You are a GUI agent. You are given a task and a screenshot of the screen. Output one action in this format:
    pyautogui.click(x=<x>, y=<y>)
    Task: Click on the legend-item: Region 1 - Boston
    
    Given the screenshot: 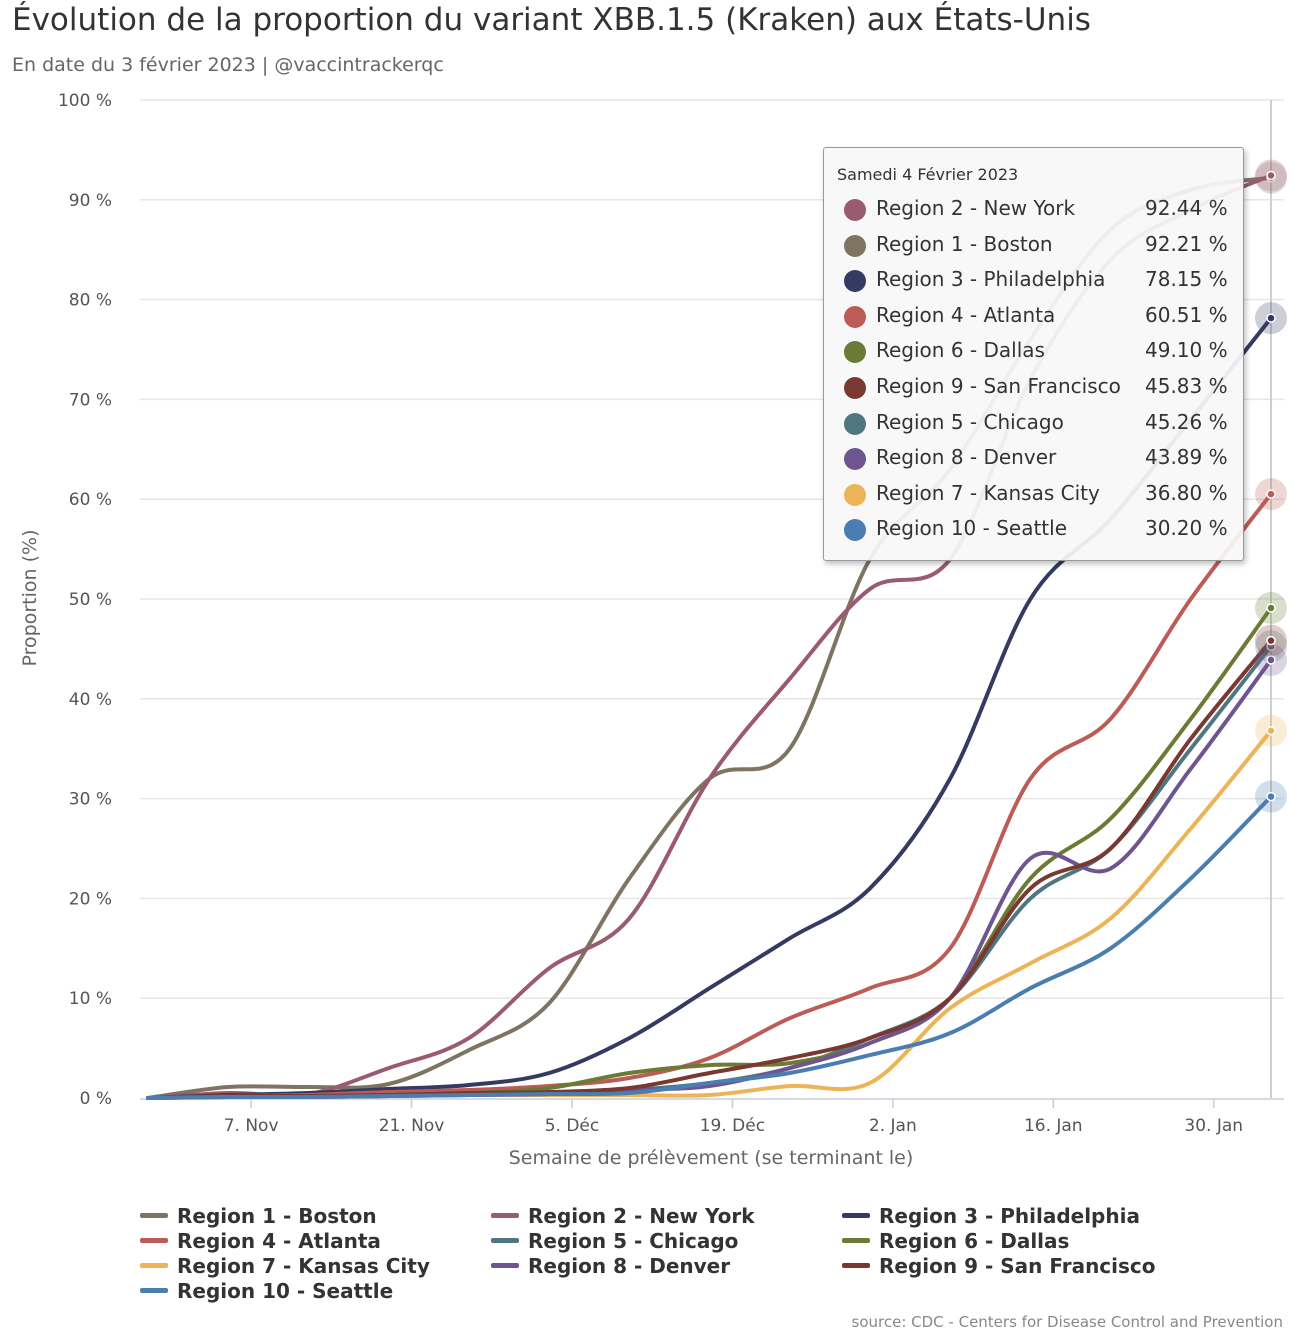 What is the action you would take?
    pyautogui.click(x=310, y=1216)
    